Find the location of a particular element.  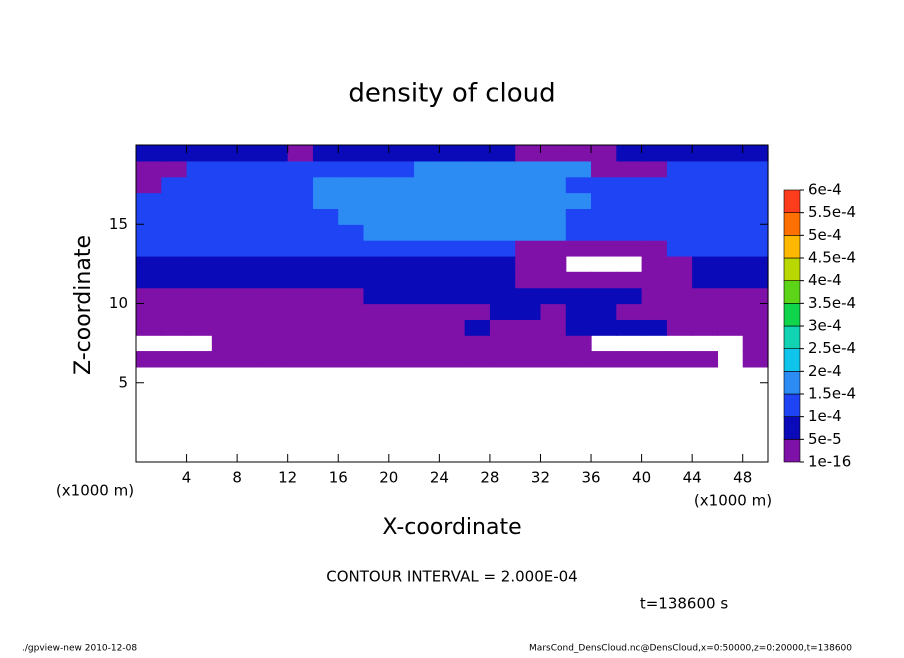

x-axis-title: X-coordinate is located at coordinates (451, 527).